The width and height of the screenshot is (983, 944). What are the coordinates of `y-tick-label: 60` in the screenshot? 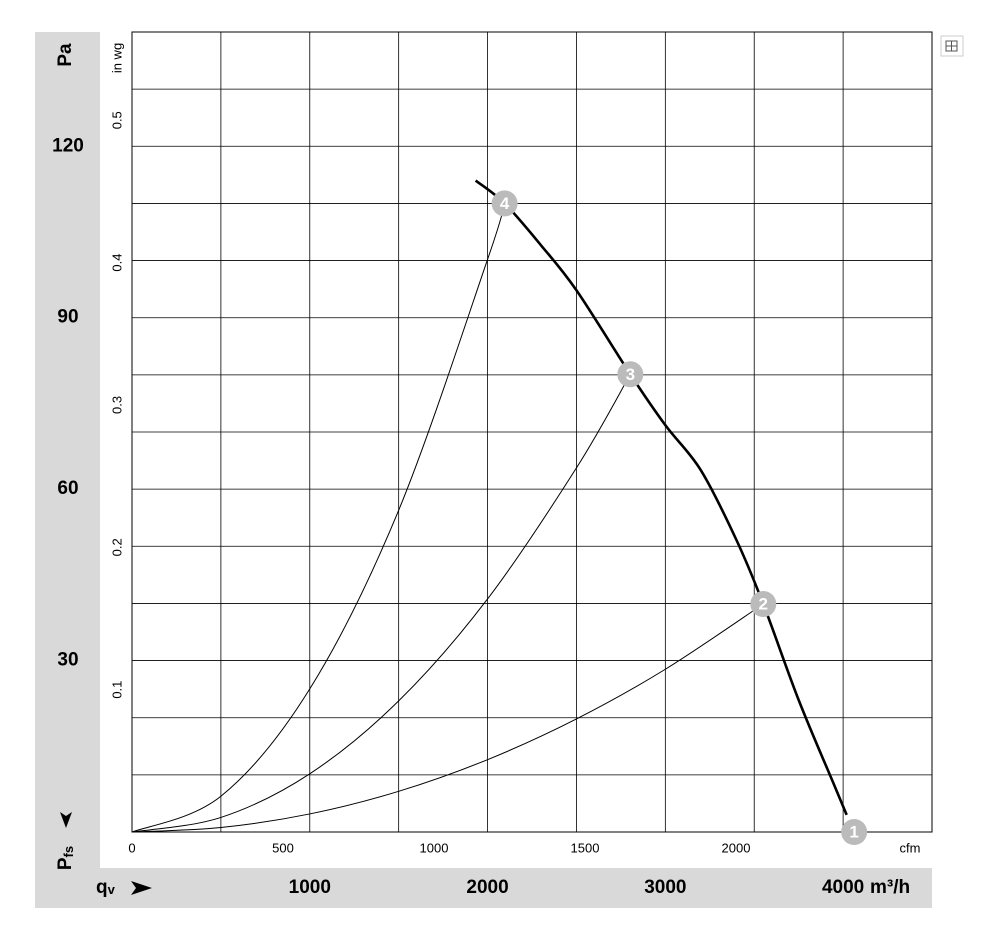 It's located at (67, 488).